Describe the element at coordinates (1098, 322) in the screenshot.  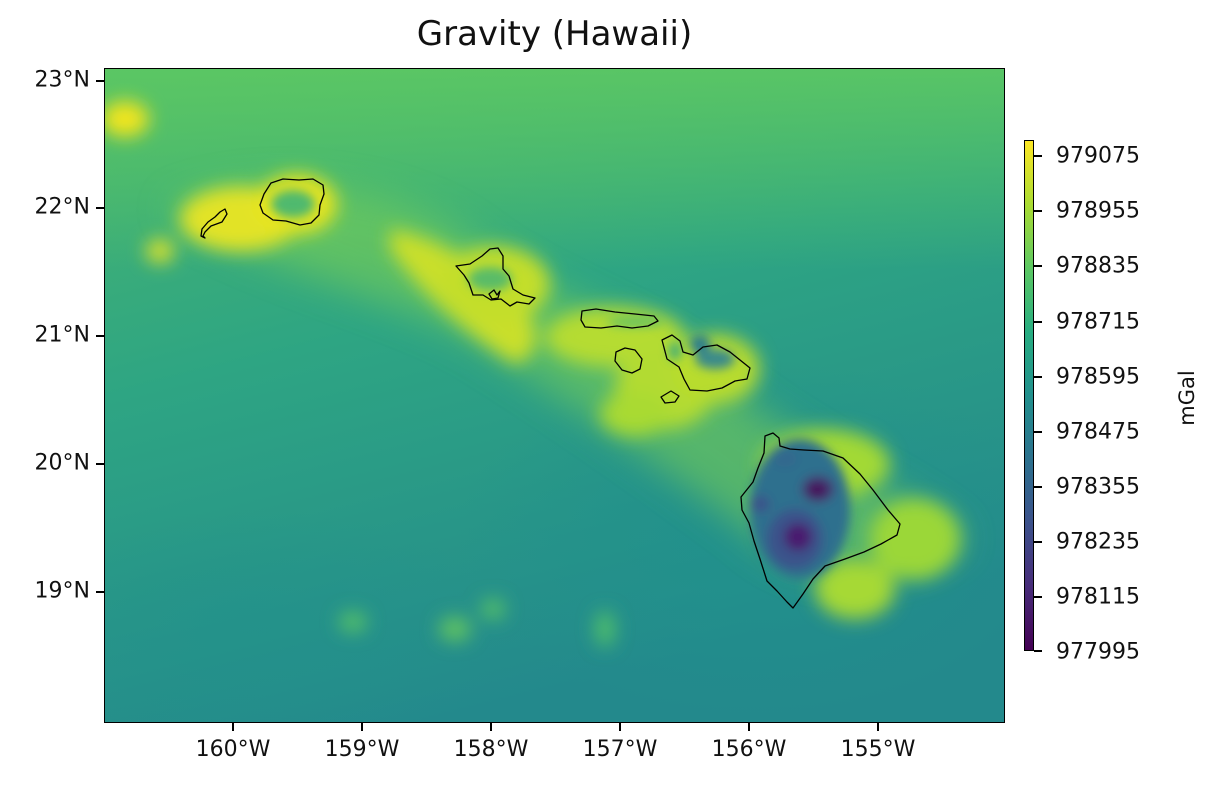
I see `colorbar-tick-label: 978715` at that location.